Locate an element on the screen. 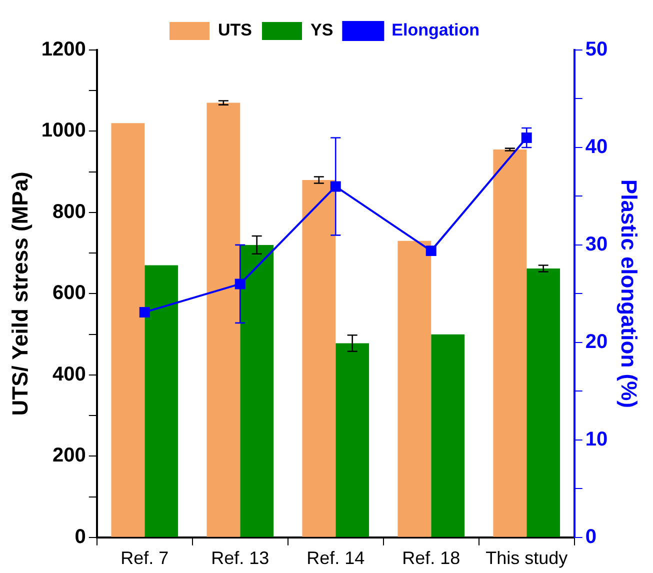  y2-tick-label: 50 is located at coordinates (596, 49).